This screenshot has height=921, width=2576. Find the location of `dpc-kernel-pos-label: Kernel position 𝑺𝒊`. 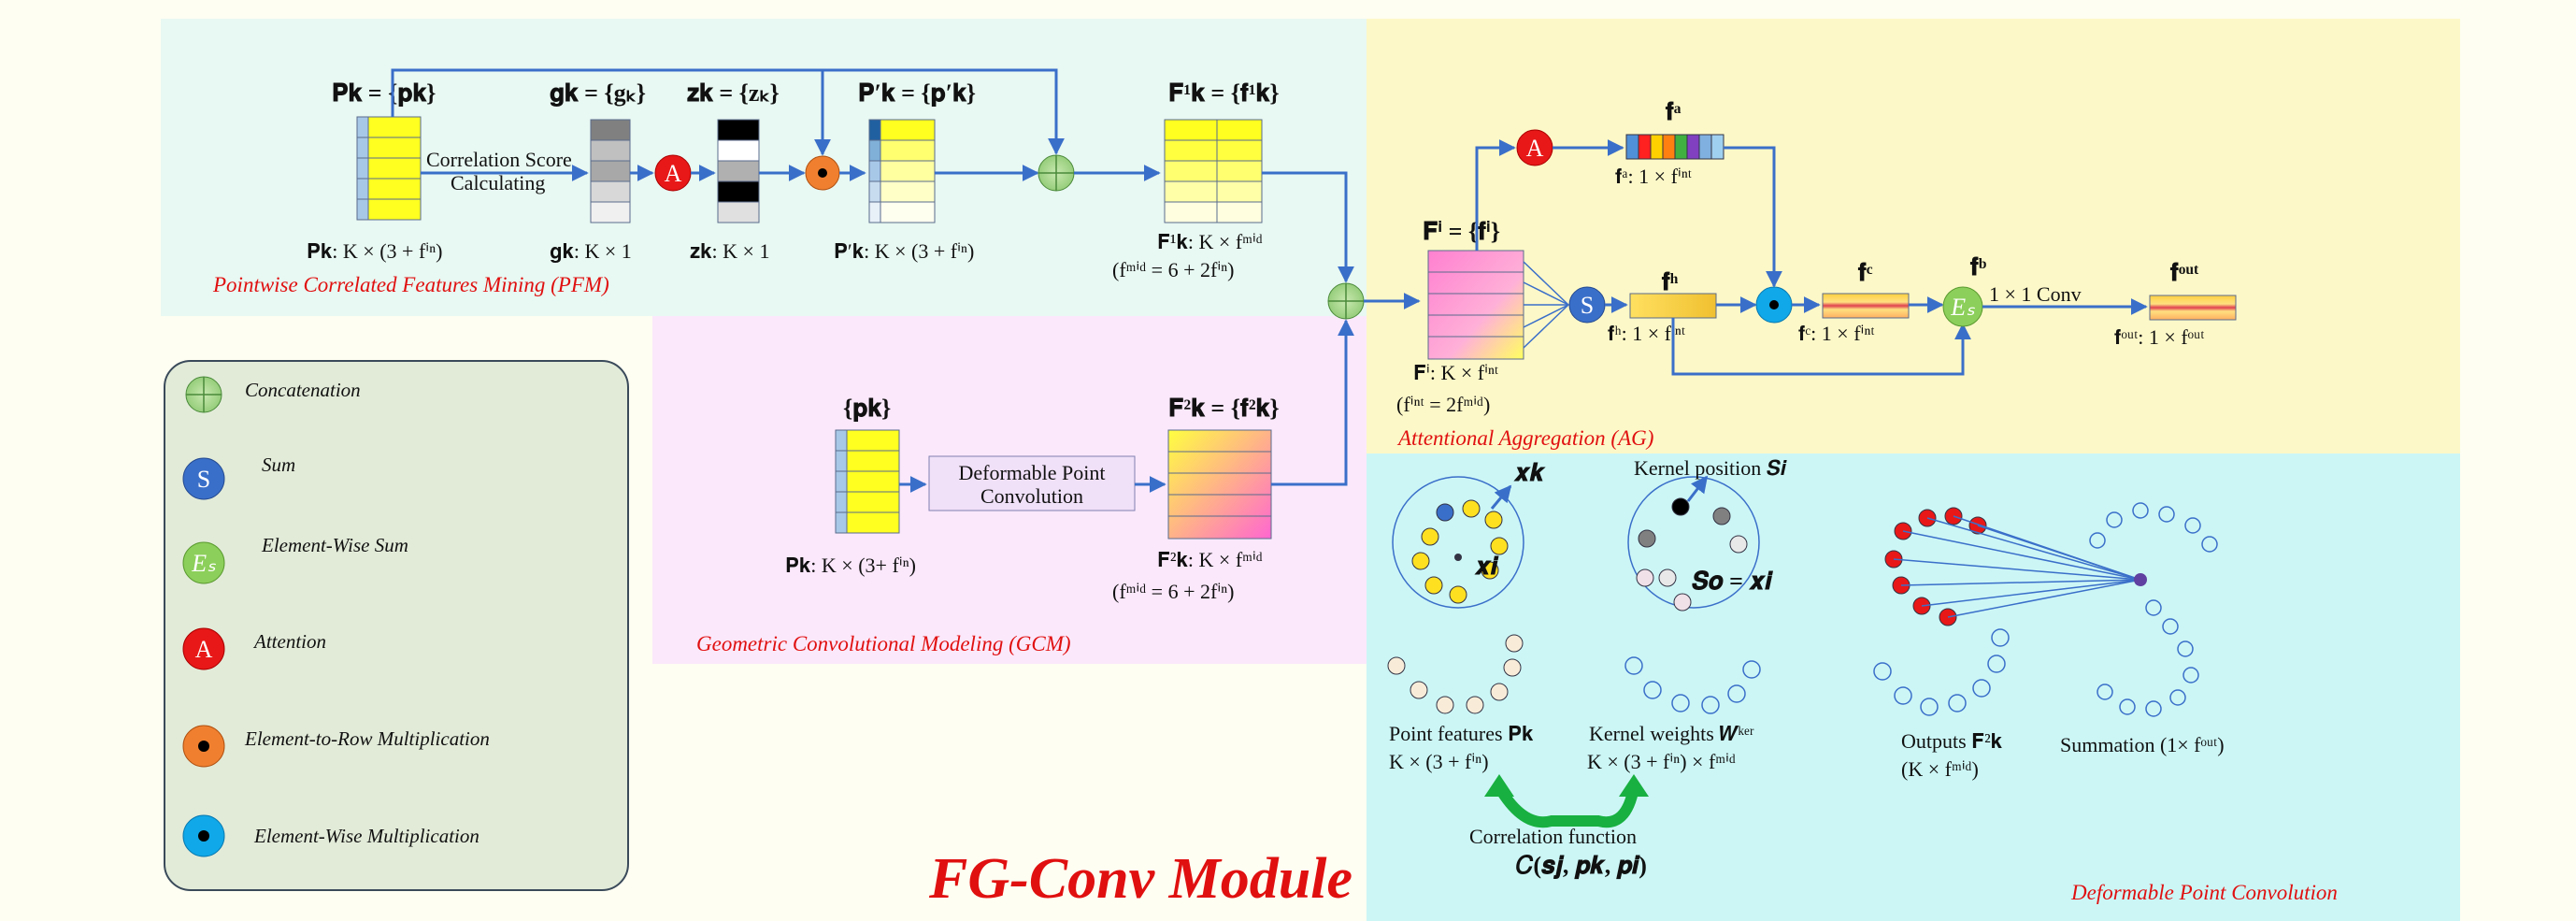

dpc-kernel-pos-label: Kernel position 𝑺𝒊 is located at coordinates (1710, 468).